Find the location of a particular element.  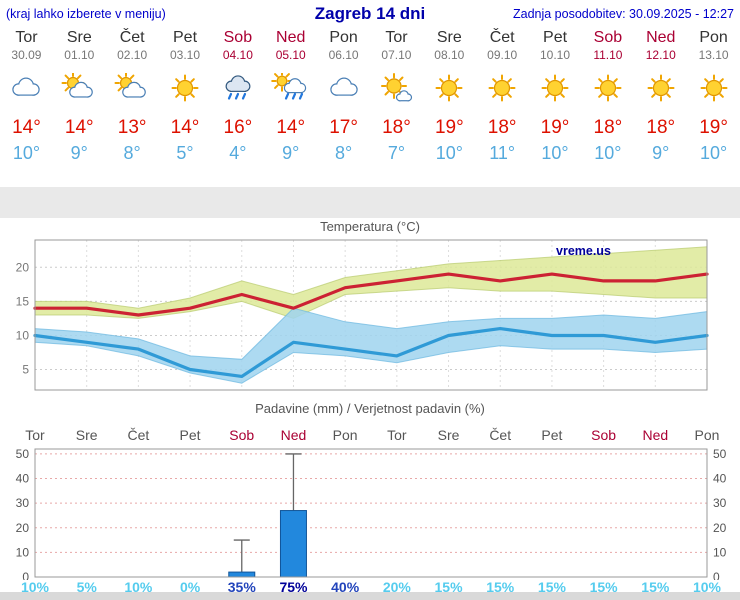

min-temperature: 4° is located at coordinates (238, 153).